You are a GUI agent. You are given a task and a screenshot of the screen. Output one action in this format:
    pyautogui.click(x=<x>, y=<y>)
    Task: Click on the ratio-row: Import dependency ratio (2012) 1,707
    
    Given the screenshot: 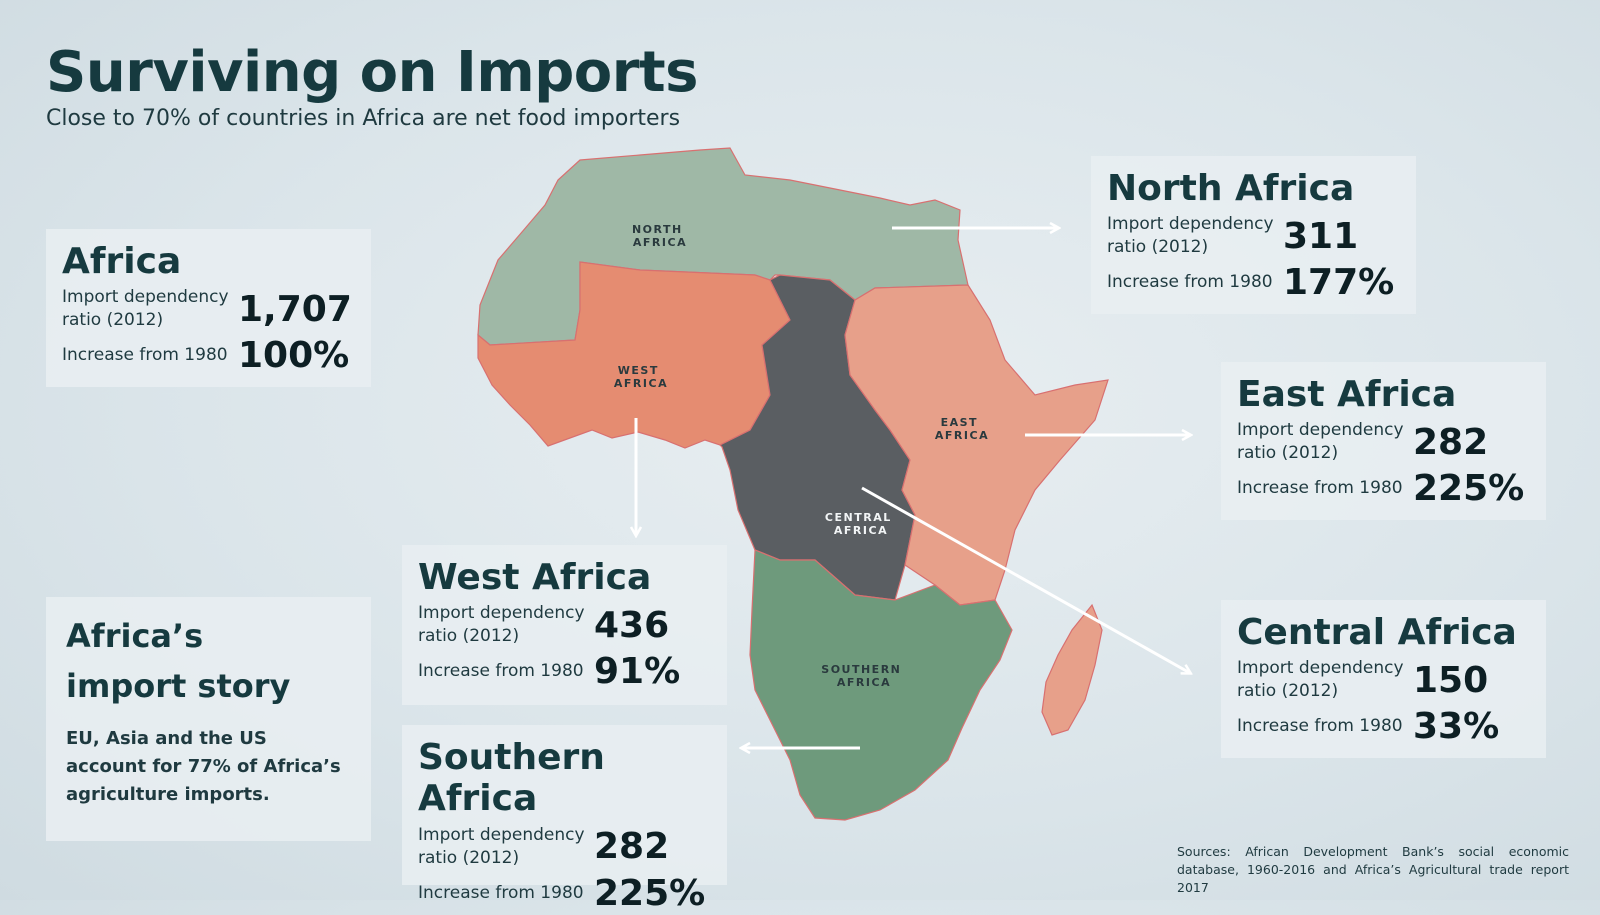 What is the action you would take?
    pyautogui.click(x=208, y=309)
    